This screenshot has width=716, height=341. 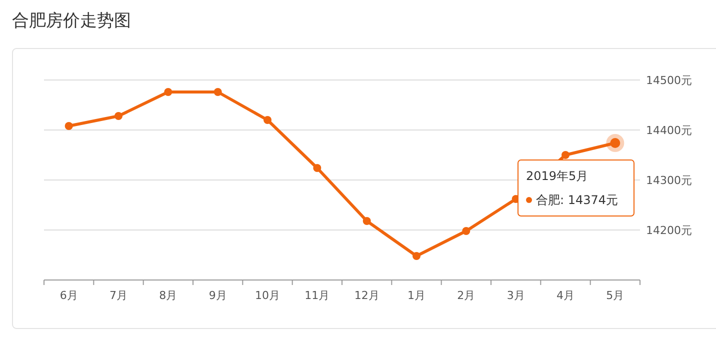 What do you see at coordinates (466, 295) in the screenshot?
I see `x-tick-label: 2月` at bounding box center [466, 295].